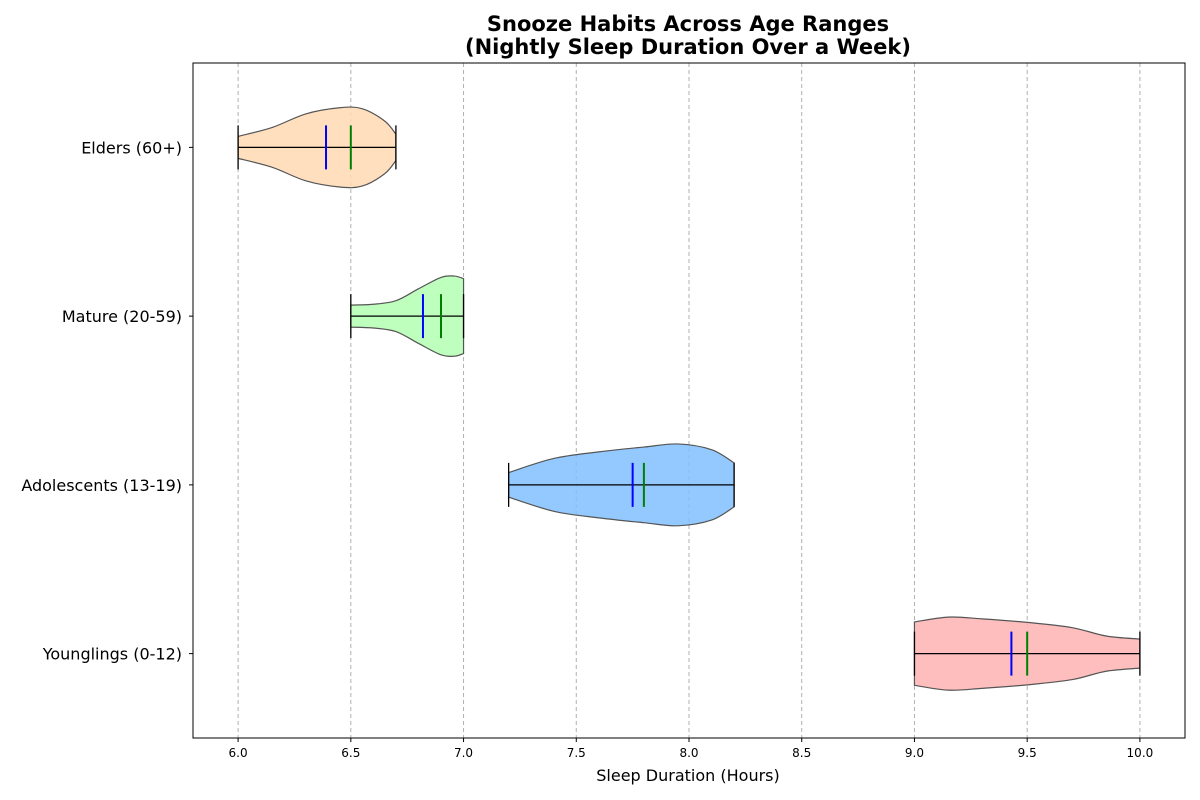 Image resolution: width=1200 pixels, height=800 pixels. What do you see at coordinates (238, 753) in the screenshot?
I see `x-tick-label: 6.0` at bounding box center [238, 753].